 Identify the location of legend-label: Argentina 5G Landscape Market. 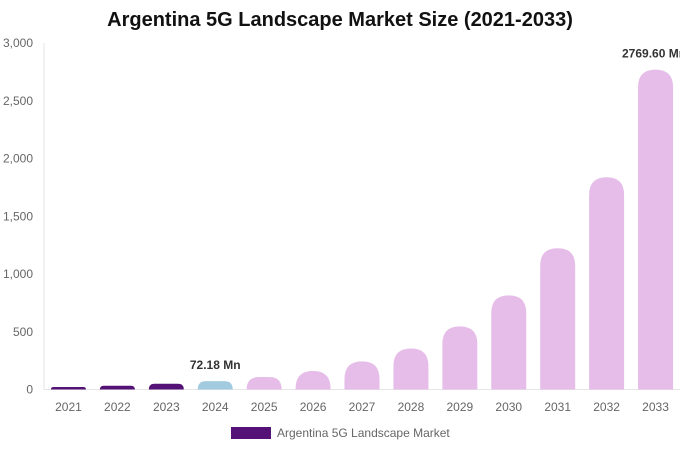
(363, 433).